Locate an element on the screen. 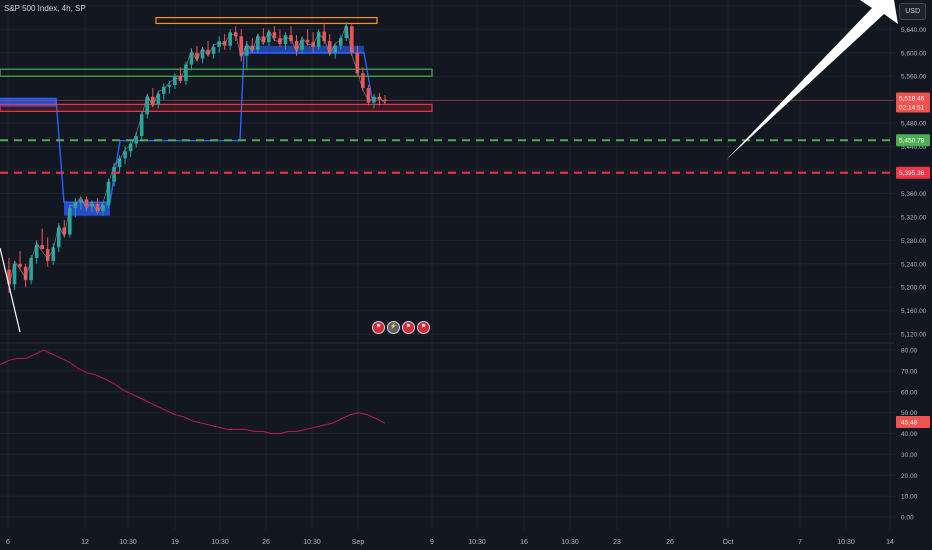 The height and width of the screenshot is (550, 932). rsi-value-tag is located at coordinates (913, 422).